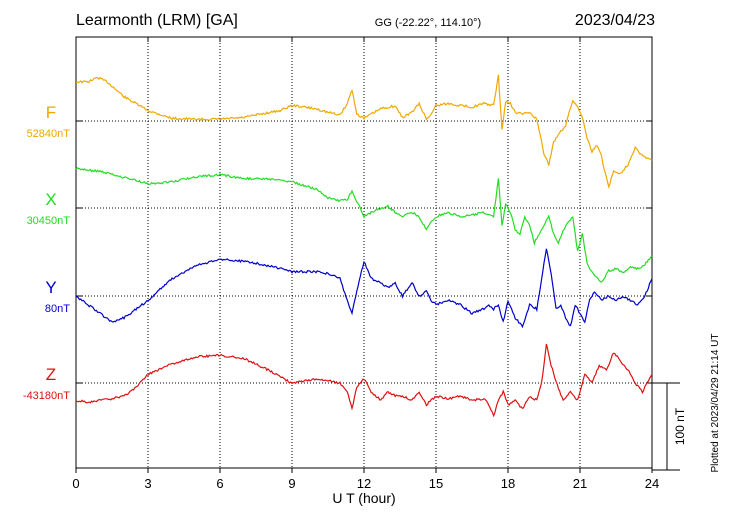  I want to click on series-labels: F 52840nT X 30450nT Y 80nT Z -43180nT, so click(46, 252).